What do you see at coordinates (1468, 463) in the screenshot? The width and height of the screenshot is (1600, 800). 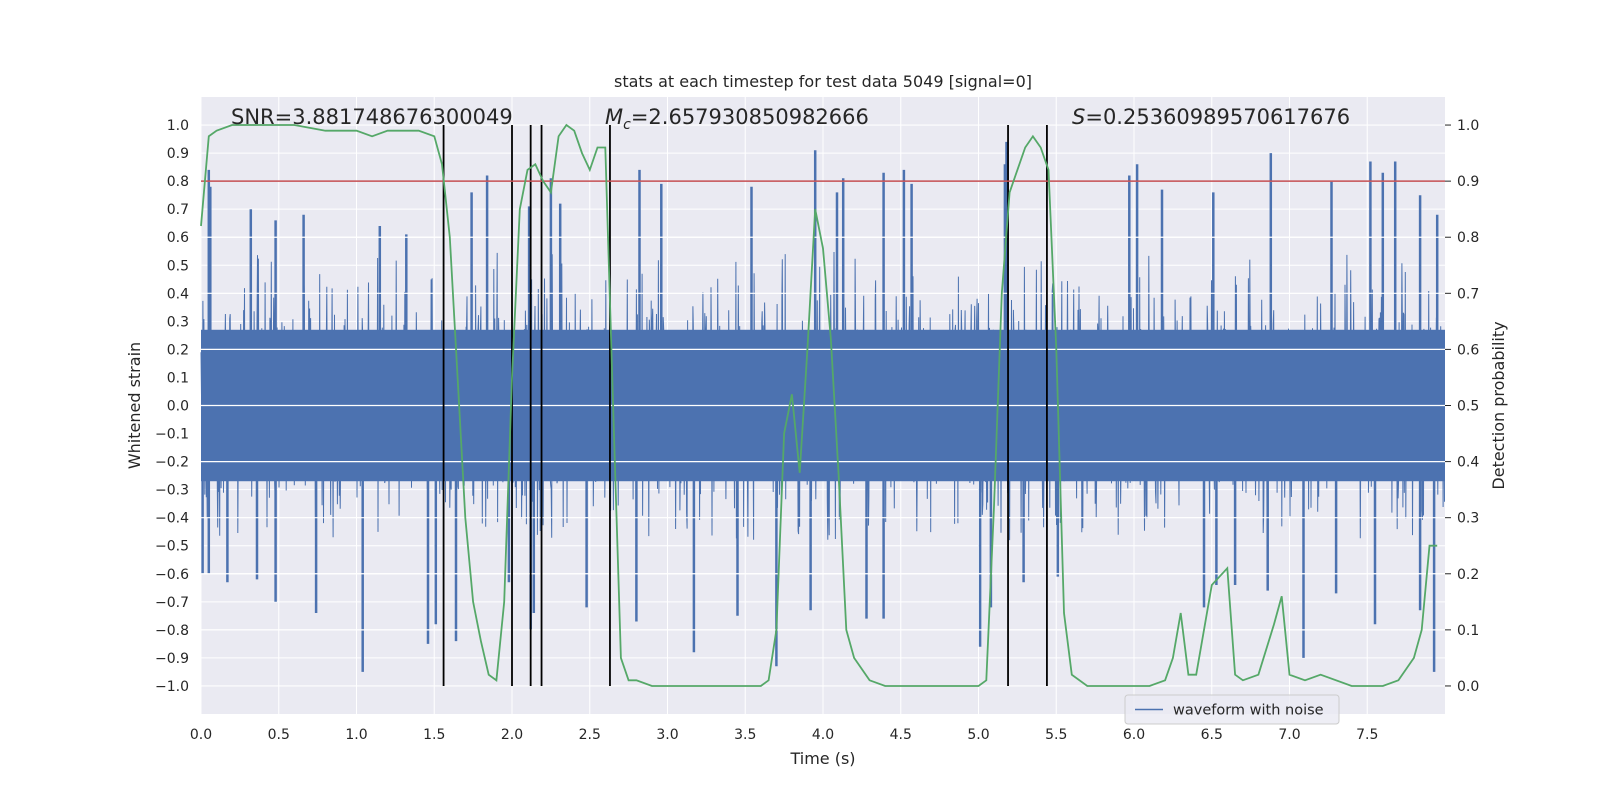 I see `y2-tick-label: 0.4` at bounding box center [1468, 463].